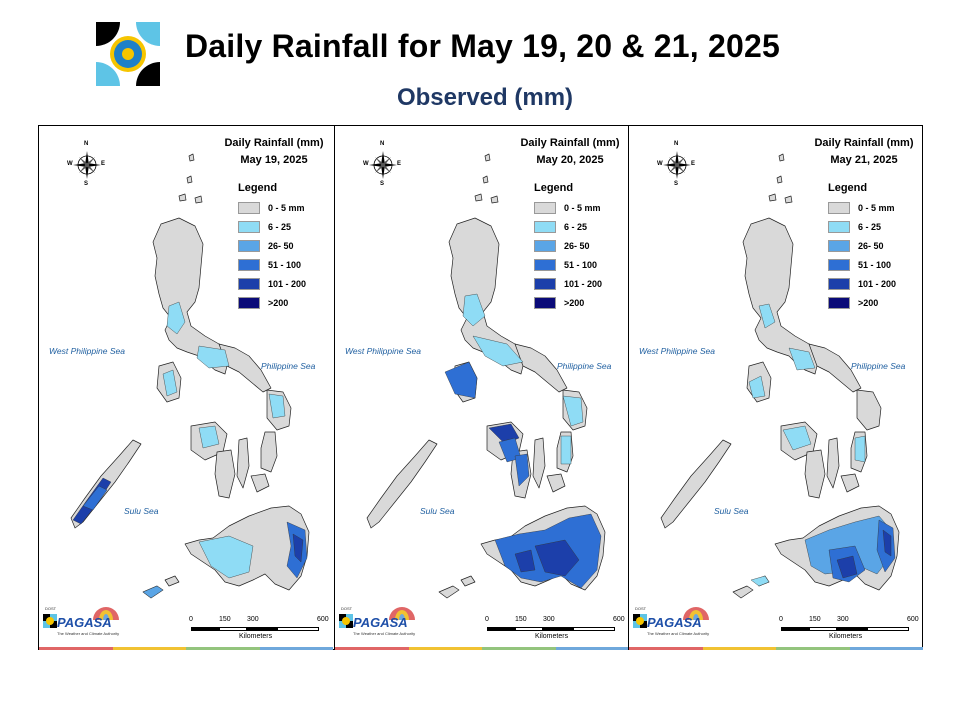 The image size is (960, 720). I want to click on scale-unit-label: Kilometers, so click(552, 636).